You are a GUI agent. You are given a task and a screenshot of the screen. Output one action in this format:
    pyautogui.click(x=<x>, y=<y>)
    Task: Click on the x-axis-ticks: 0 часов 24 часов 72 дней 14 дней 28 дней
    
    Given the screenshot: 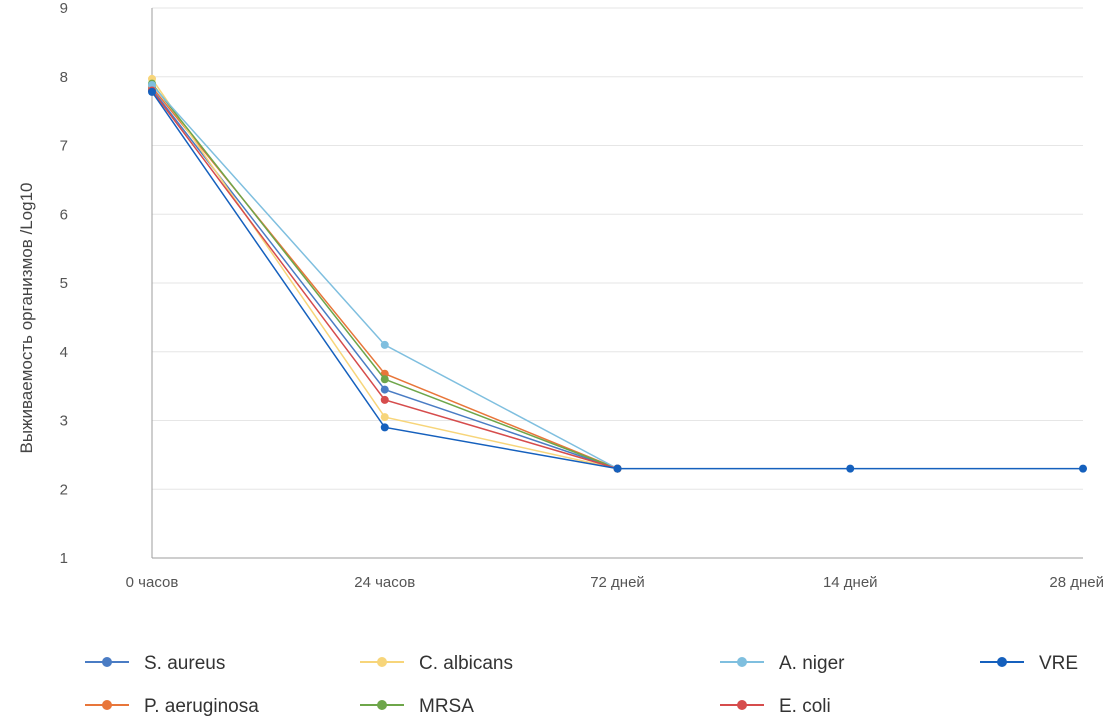 What is the action you would take?
    pyautogui.click(x=615, y=582)
    